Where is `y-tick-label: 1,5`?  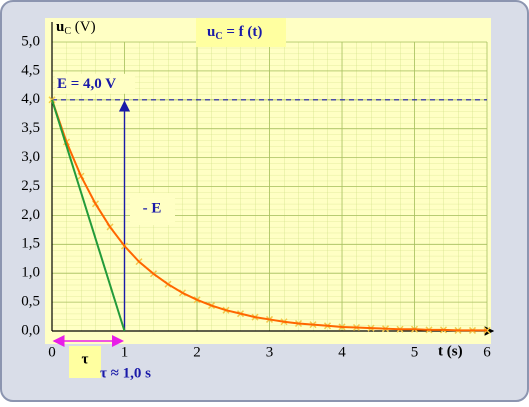 y-tick-label: 1,5 is located at coordinates (30, 244).